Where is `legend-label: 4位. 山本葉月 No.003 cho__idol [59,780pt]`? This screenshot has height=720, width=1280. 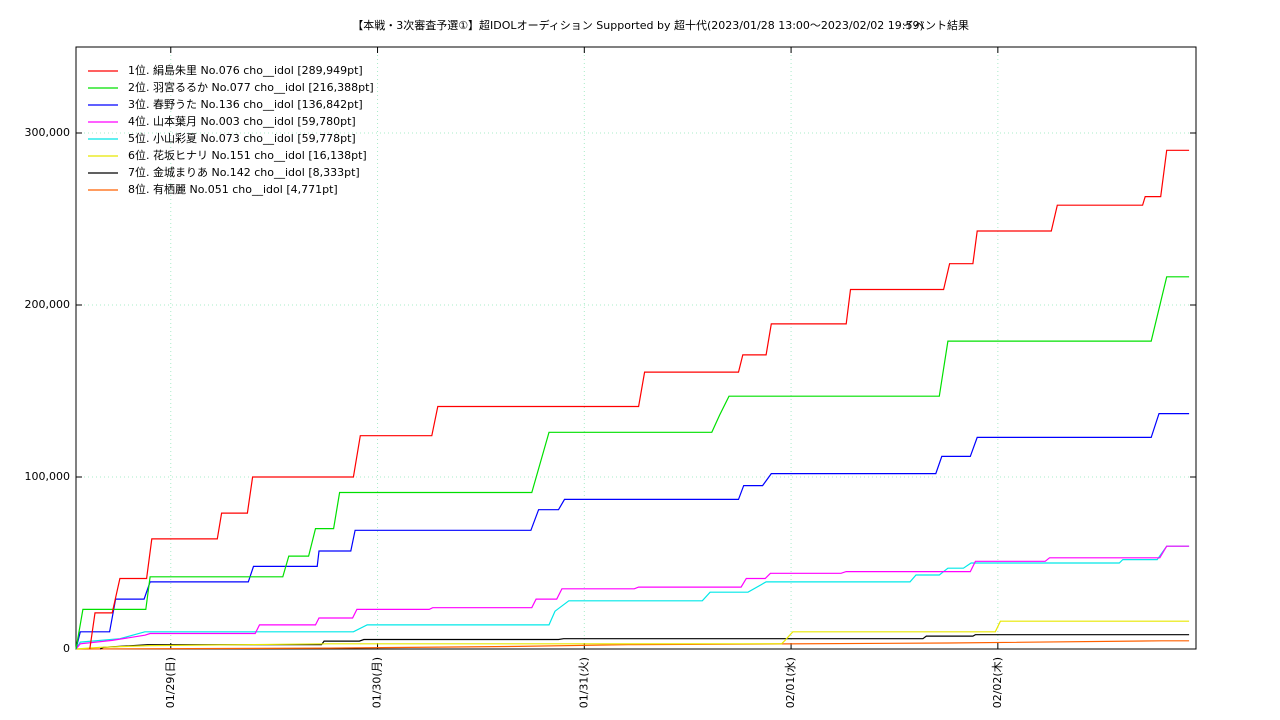
legend-label: 4位. 山本葉月 No.003 cho__idol [59,780pt] is located at coordinates (242, 121).